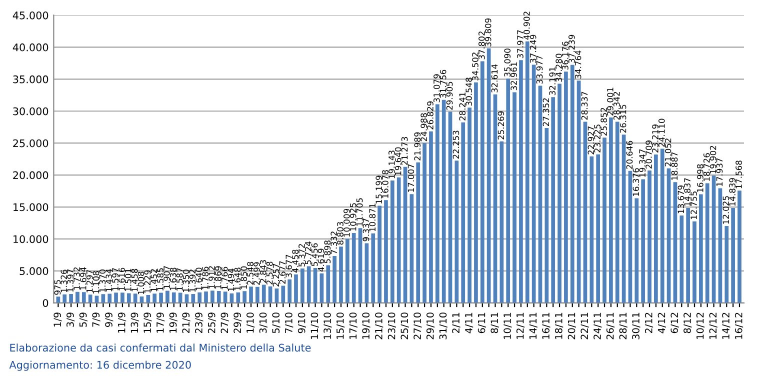  What do you see at coordinates (128, 279) in the screenshot?
I see `data-label: 1.501` at bounding box center [128, 279].